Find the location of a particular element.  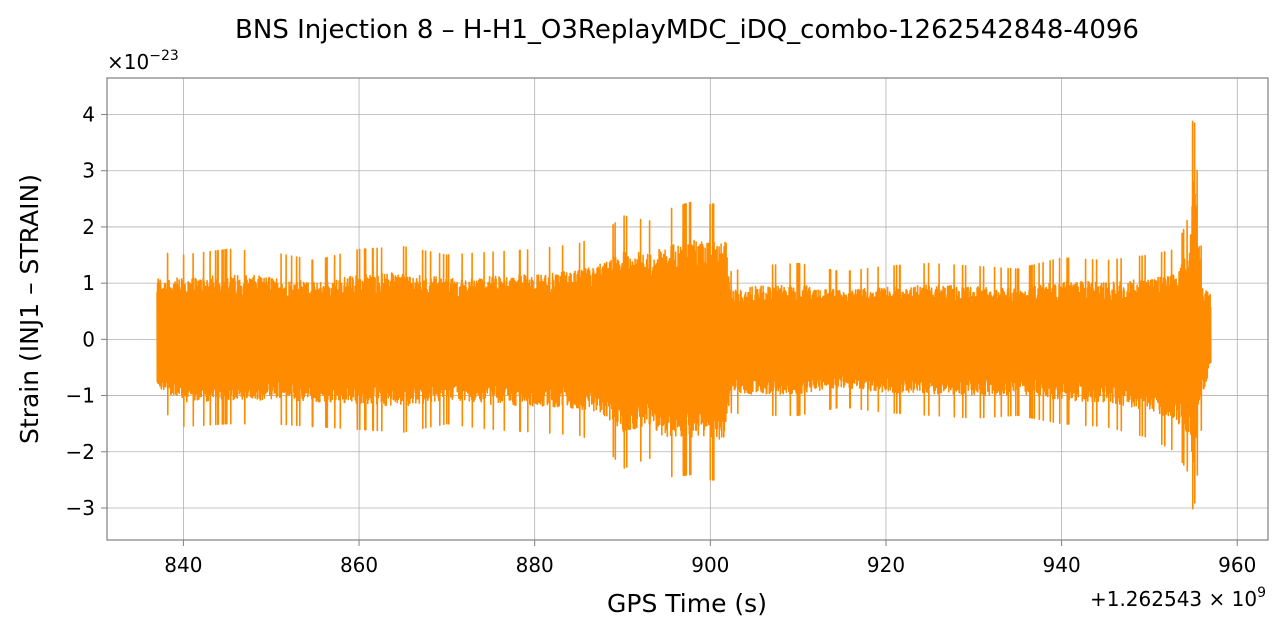

y-tick-label: 1 is located at coordinates (88, 283).